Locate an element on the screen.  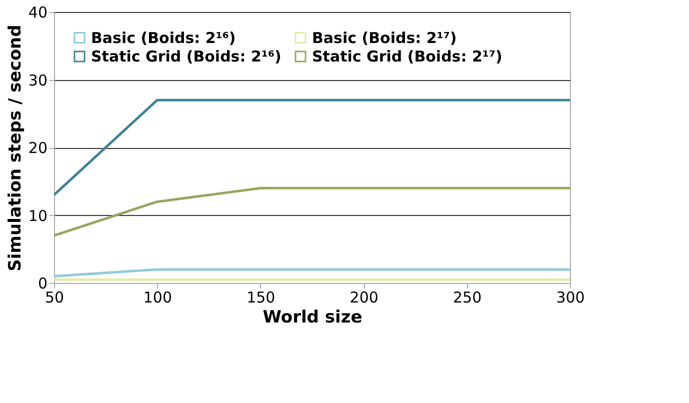
x-tick-label: 200 is located at coordinates (364, 297).